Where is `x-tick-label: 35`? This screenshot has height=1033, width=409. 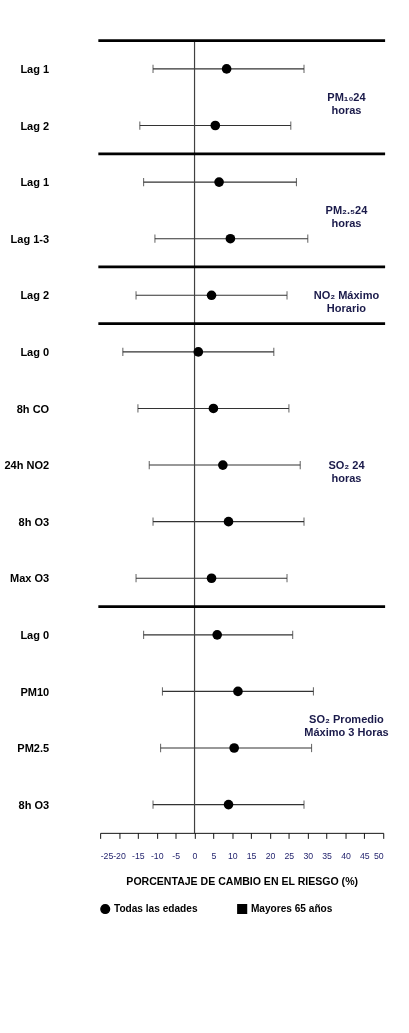
x-tick-label: 35 is located at coordinates (327, 856).